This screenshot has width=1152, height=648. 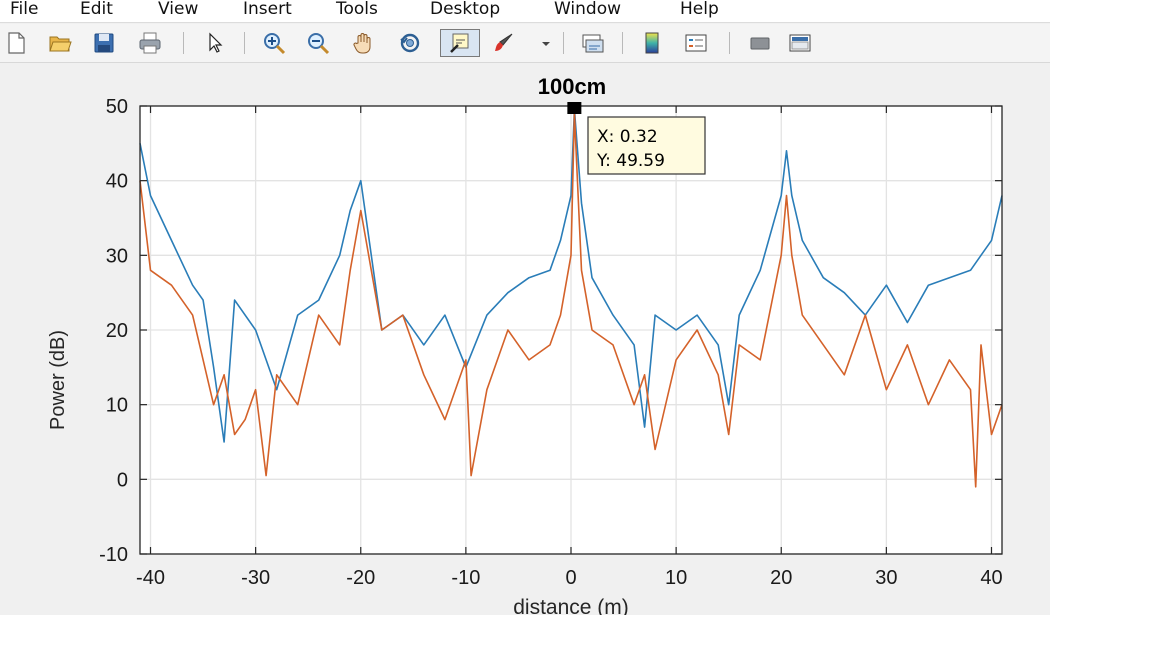 What do you see at coordinates (460, 43) in the screenshot?
I see `data-cursor-icon` at bounding box center [460, 43].